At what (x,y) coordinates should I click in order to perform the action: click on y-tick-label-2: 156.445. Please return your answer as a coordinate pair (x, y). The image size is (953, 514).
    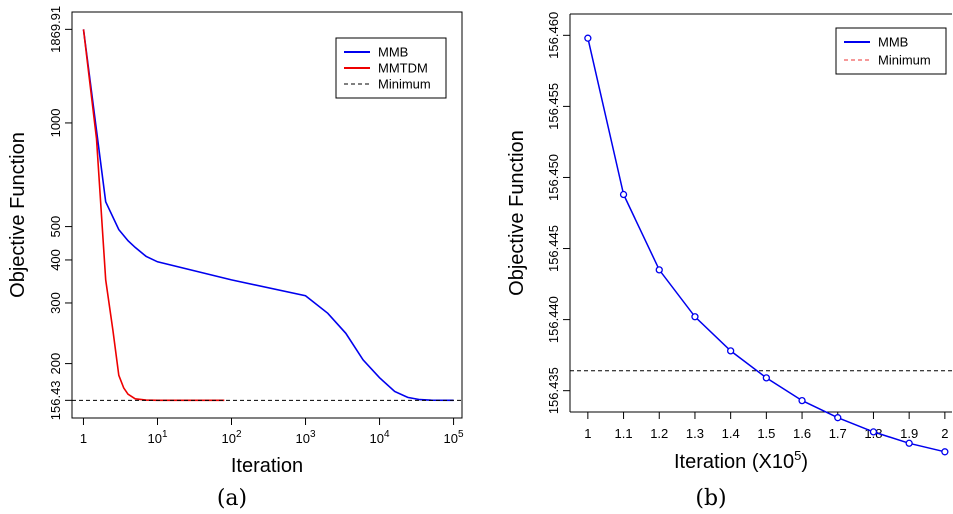
    Looking at the image, I should click on (553, 248).